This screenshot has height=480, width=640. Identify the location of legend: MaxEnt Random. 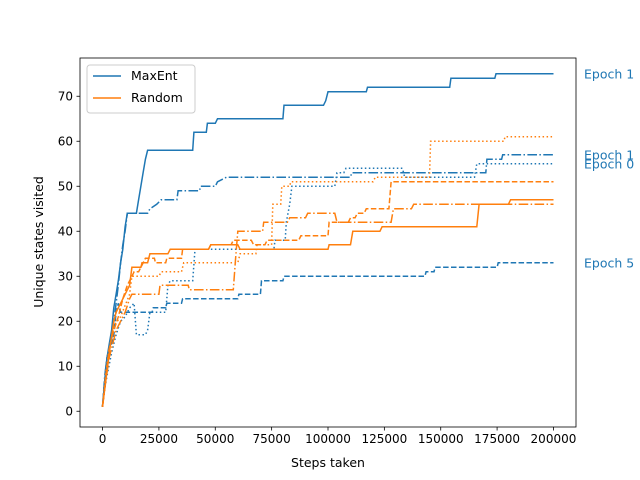
(141, 89).